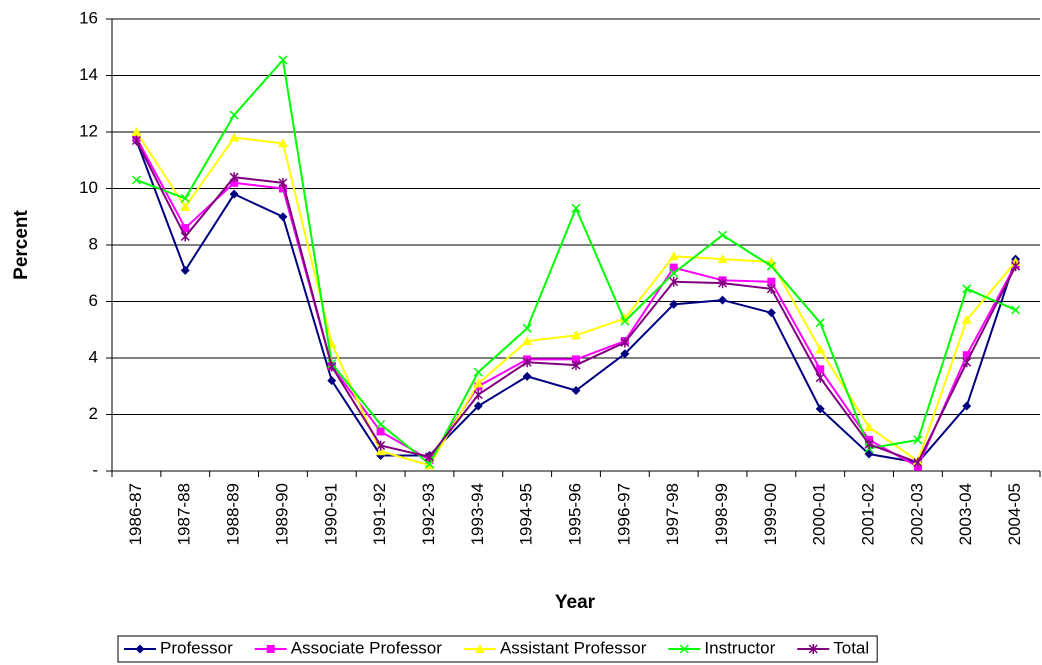 The image size is (1042, 665). What do you see at coordinates (88, 130) in the screenshot?
I see `y-tick-label: 12` at bounding box center [88, 130].